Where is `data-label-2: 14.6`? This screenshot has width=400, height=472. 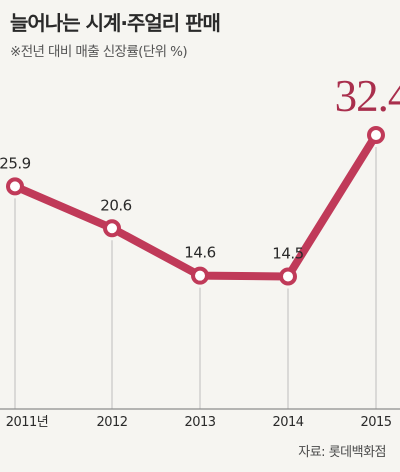 data-label-2: 14.6 is located at coordinates (199, 253).